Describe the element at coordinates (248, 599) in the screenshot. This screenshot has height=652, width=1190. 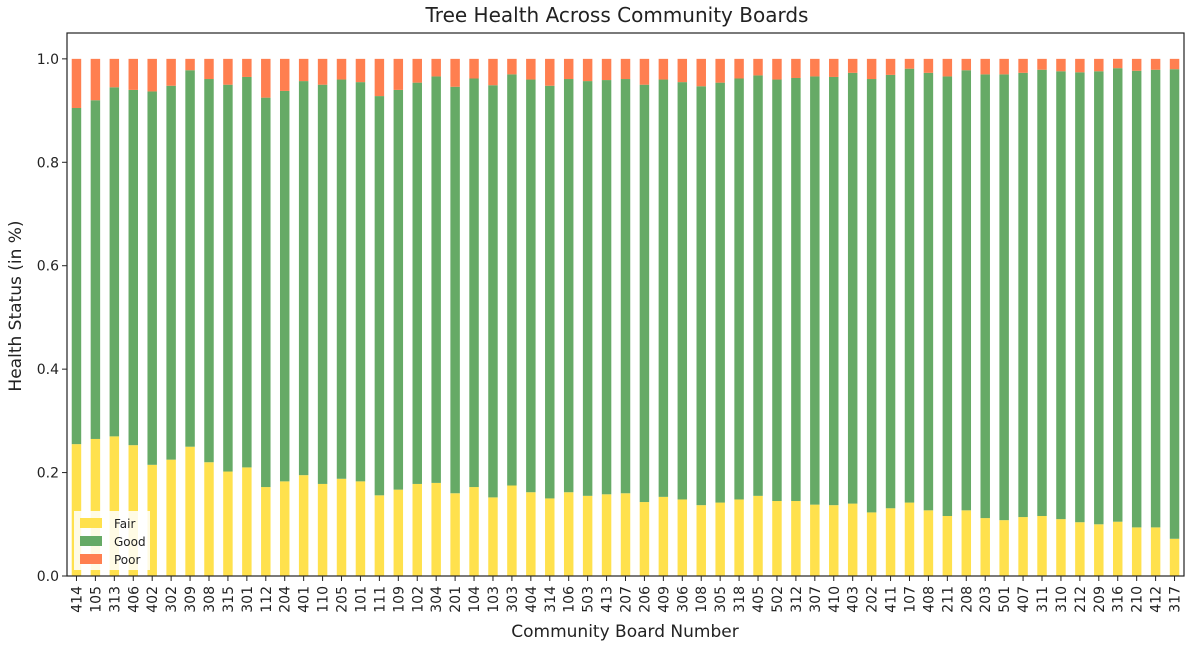
I see `x-tick-label: 301` at that location.